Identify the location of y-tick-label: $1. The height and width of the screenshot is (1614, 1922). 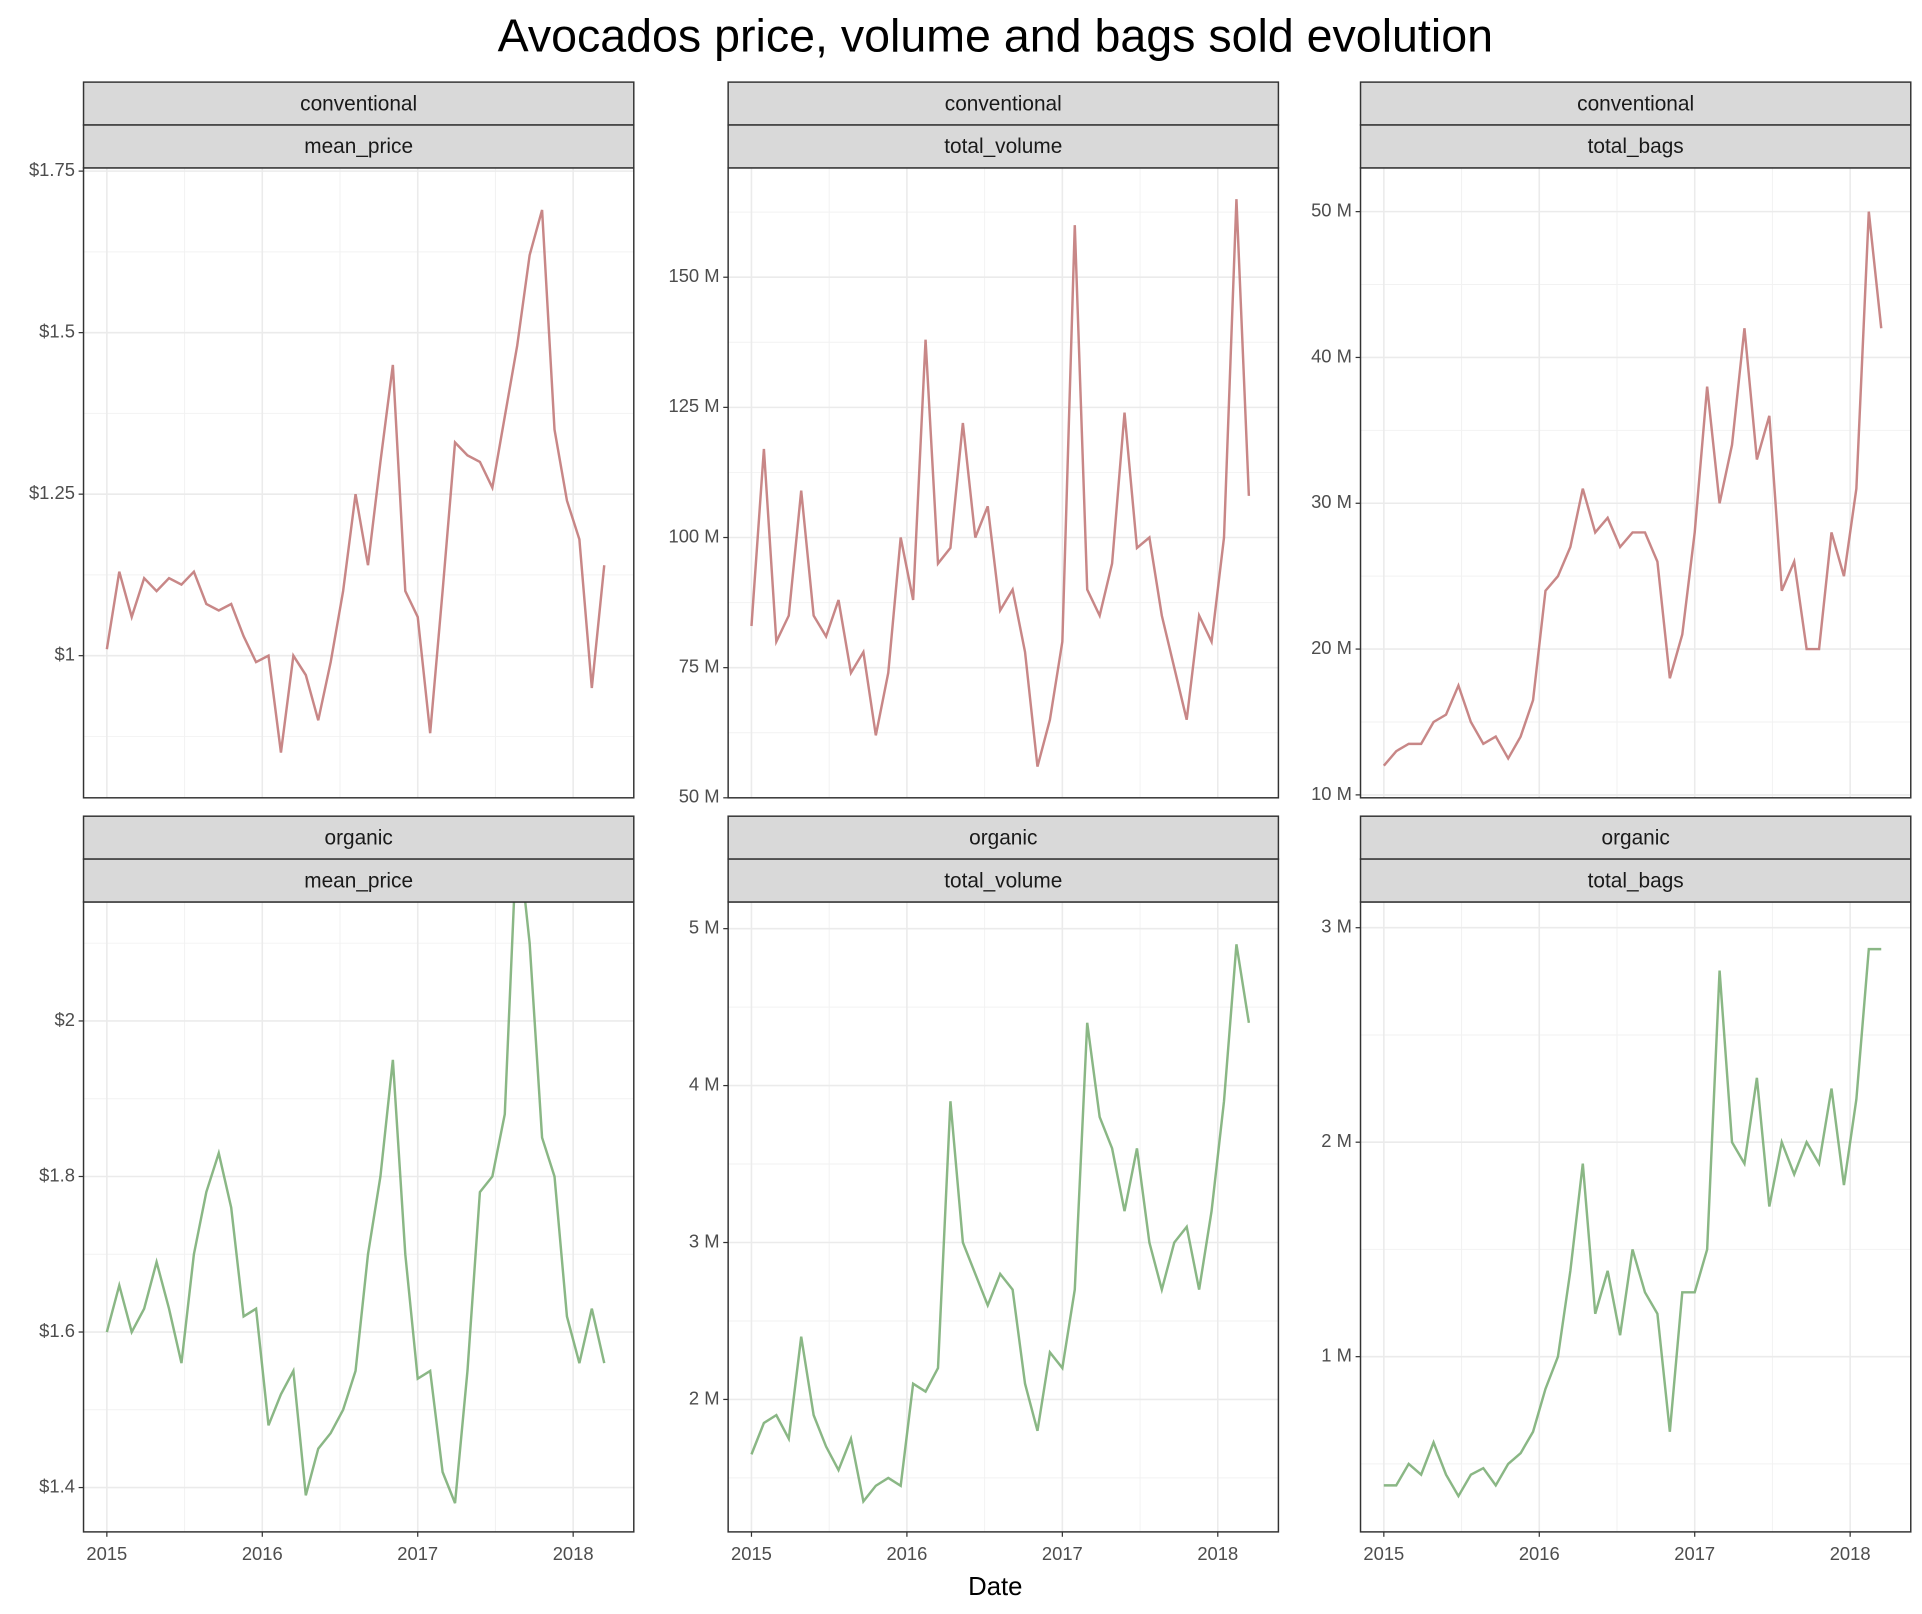
(65, 654).